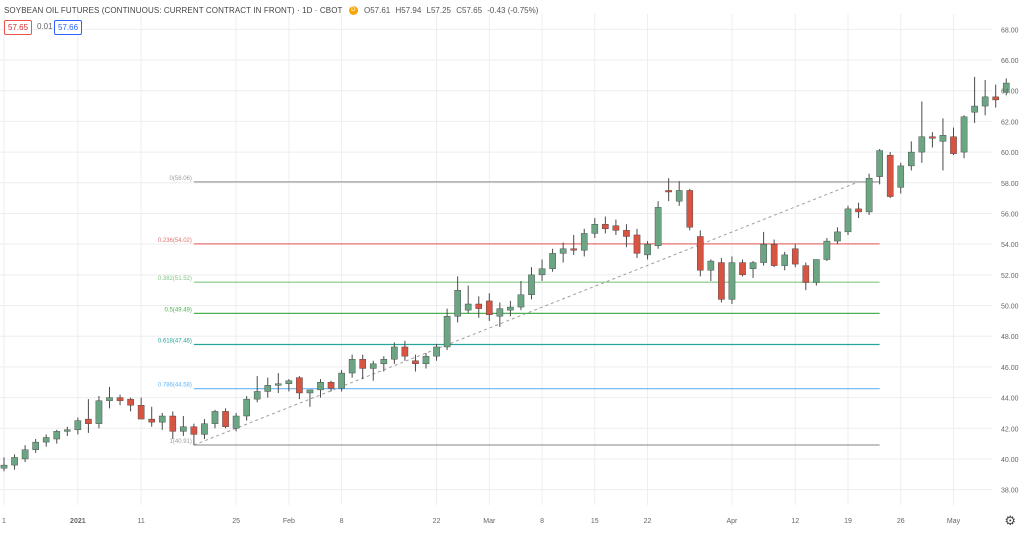 The height and width of the screenshot is (538, 1024). I want to click on time-tick-label: 26, so click(901, 521).